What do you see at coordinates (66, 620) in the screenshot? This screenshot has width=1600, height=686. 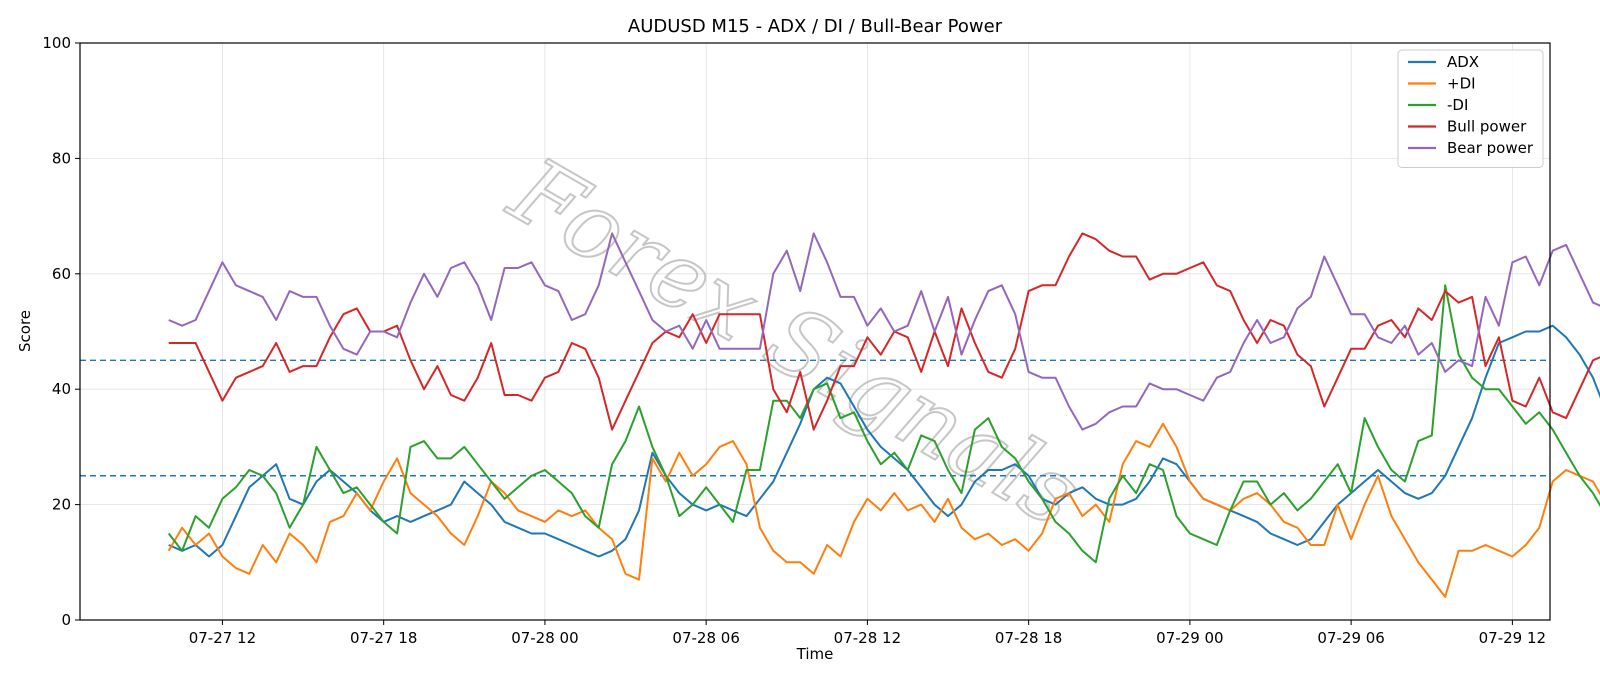 I see `y-tick-label: 0` at bounding box center [66, 620].